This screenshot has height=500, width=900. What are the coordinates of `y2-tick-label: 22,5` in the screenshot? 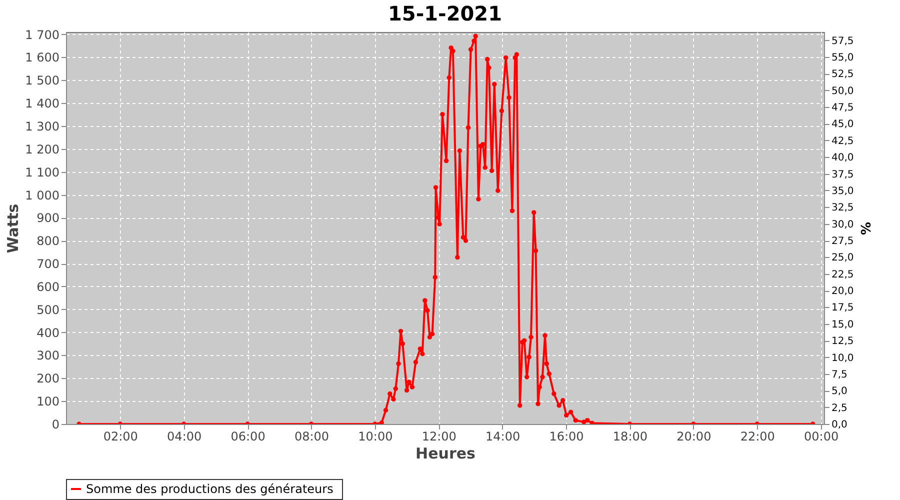 It's located at (843, 274).